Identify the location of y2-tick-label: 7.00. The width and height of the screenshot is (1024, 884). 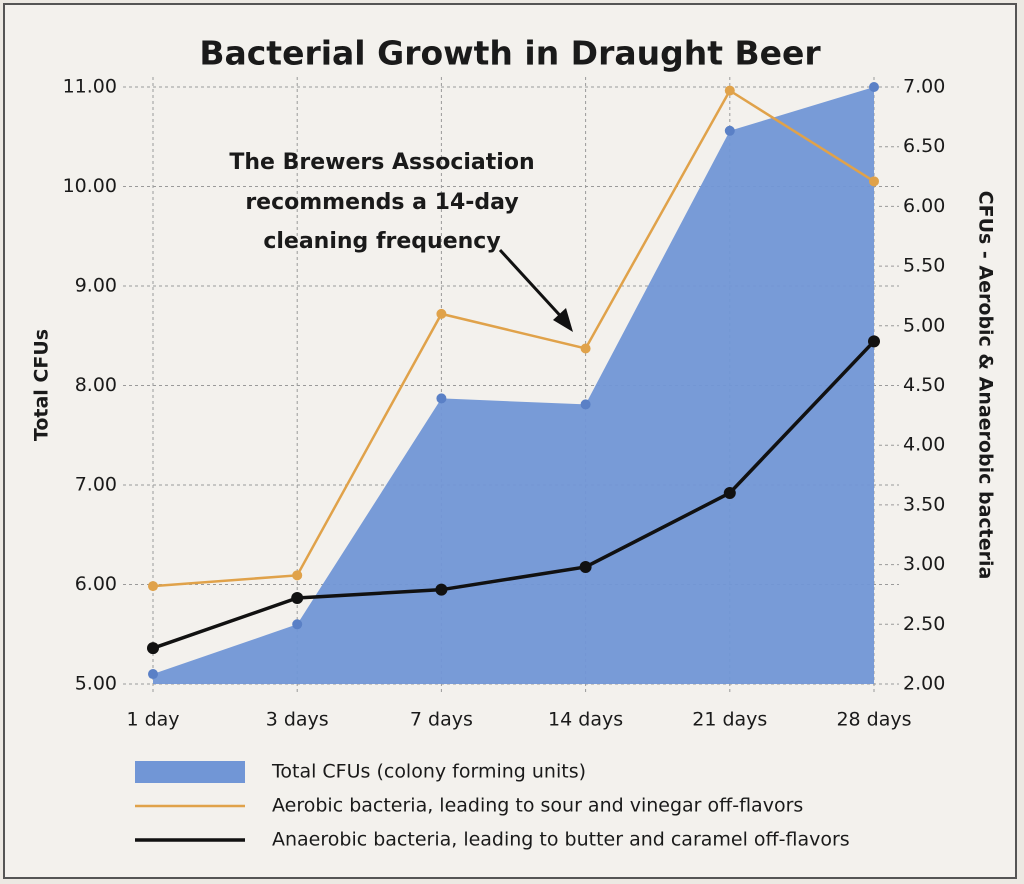
(924, 87).